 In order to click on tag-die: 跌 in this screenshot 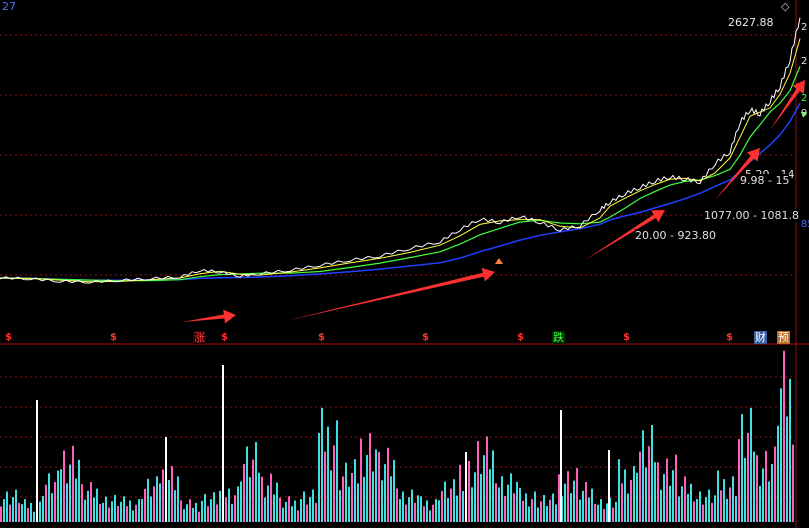, I will do `click(558, 337)`.